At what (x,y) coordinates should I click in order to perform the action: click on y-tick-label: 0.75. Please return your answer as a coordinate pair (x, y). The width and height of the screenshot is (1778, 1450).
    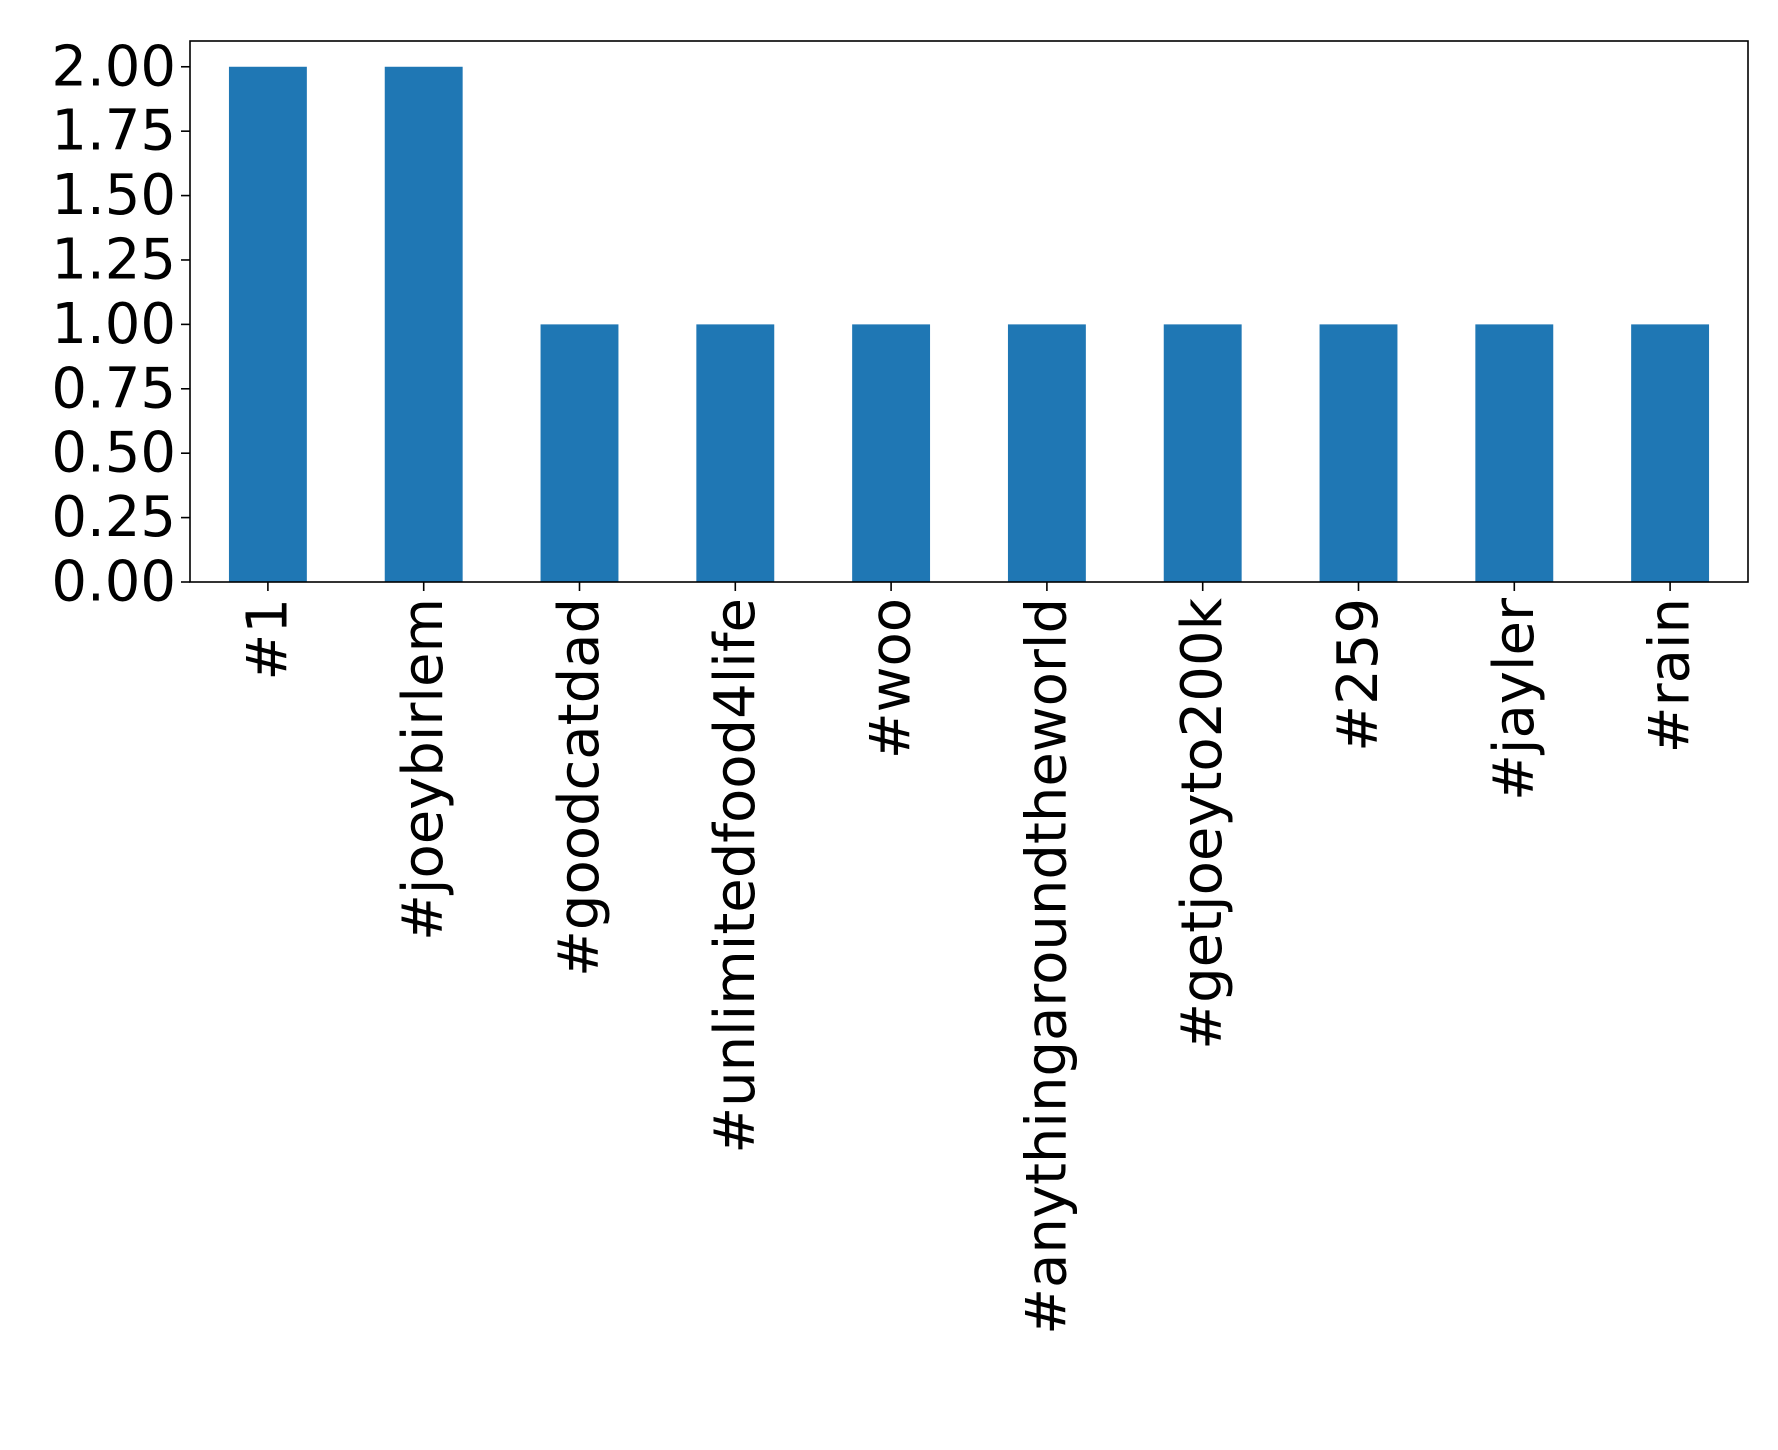
    Looking at the image, I should click on (113, 388).